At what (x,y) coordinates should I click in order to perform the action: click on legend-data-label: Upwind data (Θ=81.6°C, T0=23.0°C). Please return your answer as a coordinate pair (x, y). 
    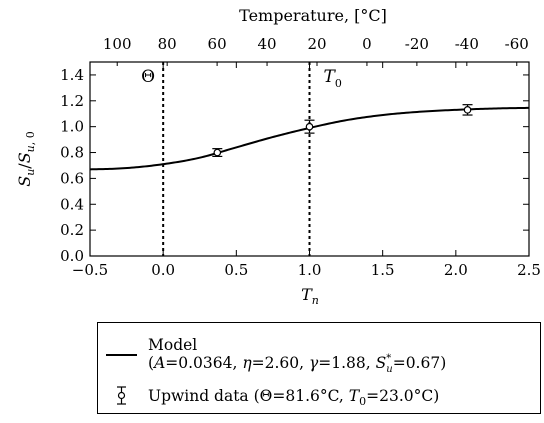
    Looking at the image, I should click on (293, 397).